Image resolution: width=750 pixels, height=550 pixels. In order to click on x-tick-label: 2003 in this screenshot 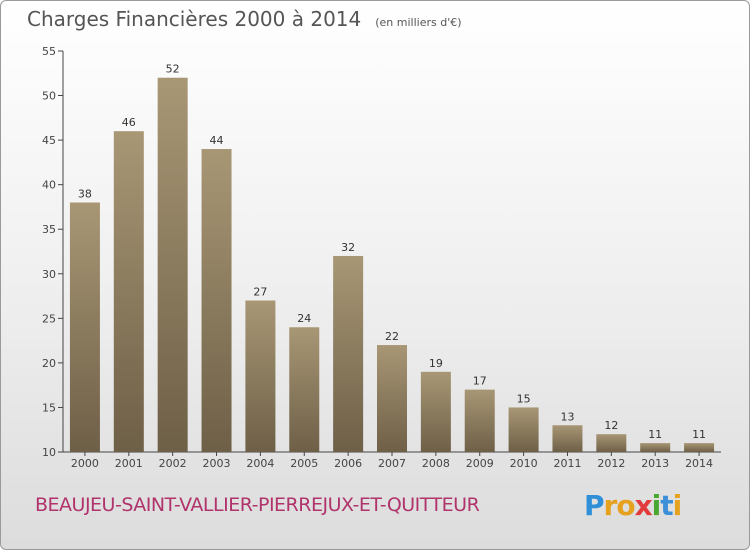, I will do `click(217, 463)`.